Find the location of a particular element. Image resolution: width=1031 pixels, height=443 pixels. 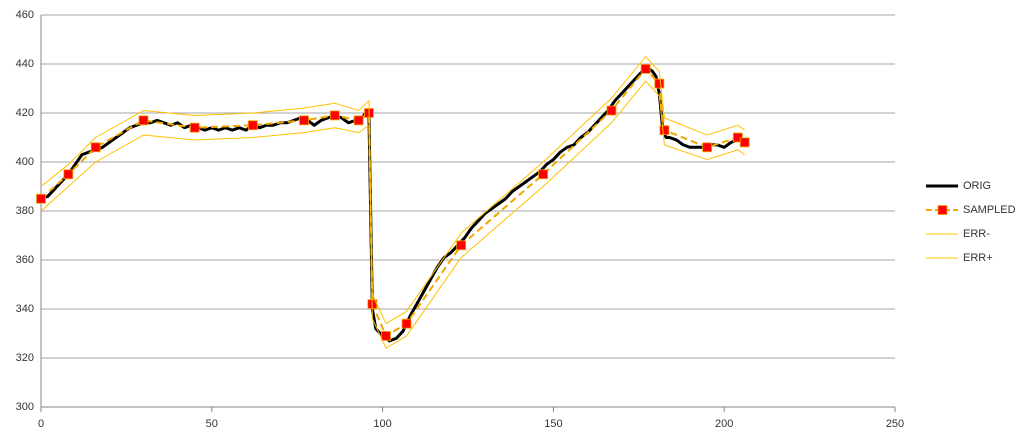

x-tick-label: 150 is located at coordinates (553, 424).